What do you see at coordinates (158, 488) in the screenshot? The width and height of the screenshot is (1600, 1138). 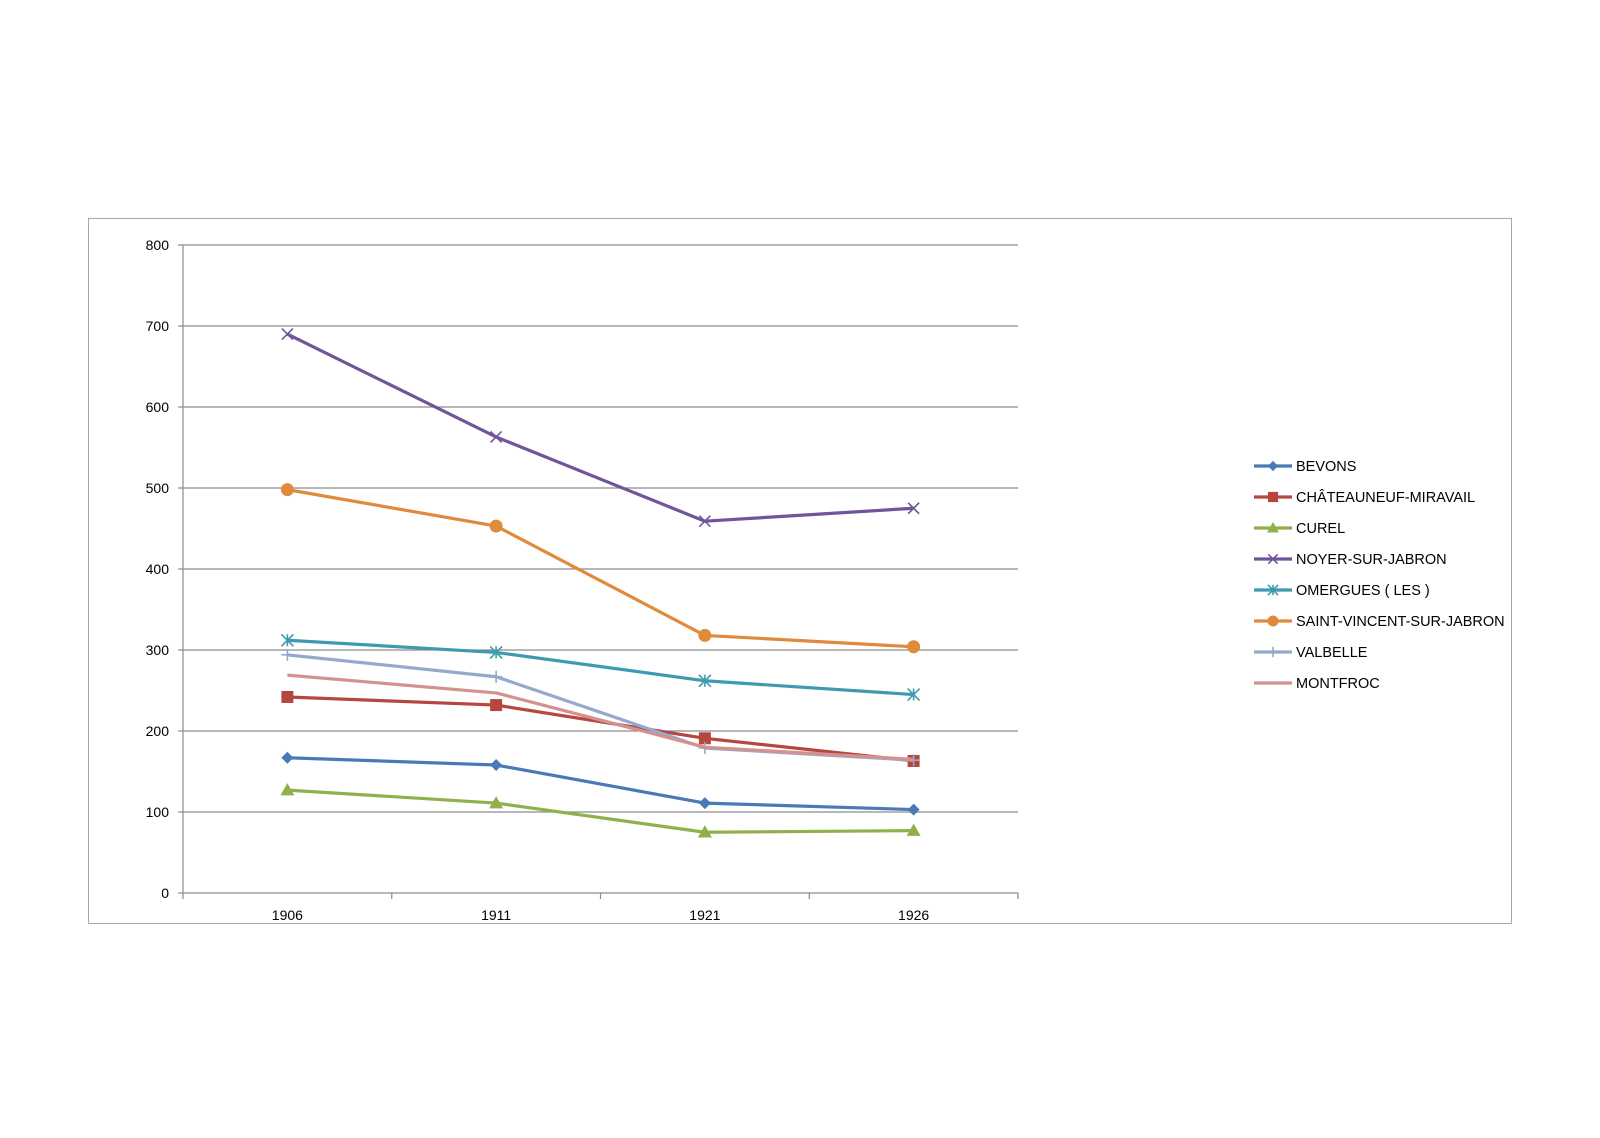 I see `y-tick-label: 500` at bounding box center [158, 488].